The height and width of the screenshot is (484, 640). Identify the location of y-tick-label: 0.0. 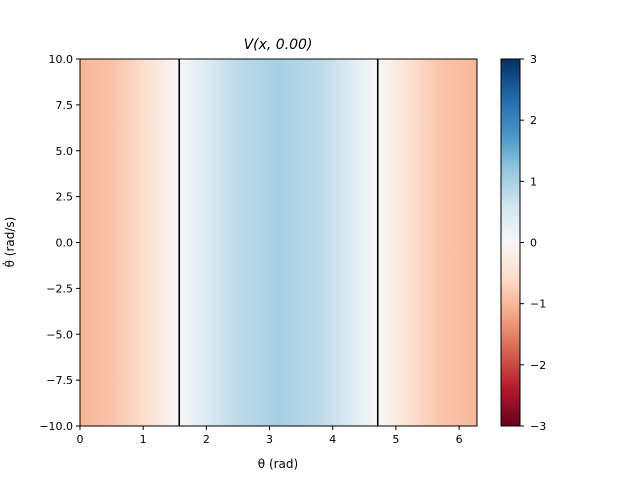
(65, 243).